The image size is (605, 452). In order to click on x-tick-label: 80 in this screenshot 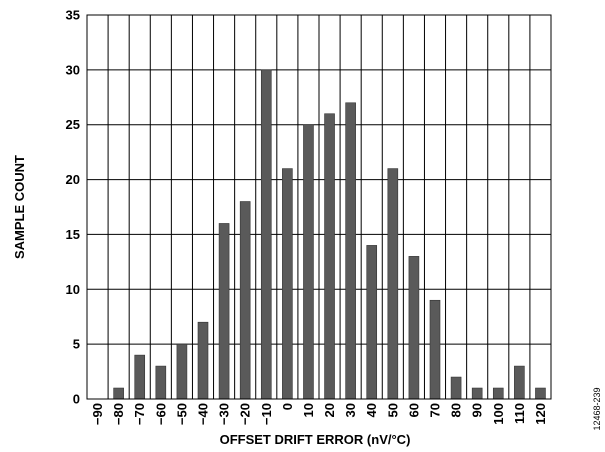, I will do `click(456, 410)`.